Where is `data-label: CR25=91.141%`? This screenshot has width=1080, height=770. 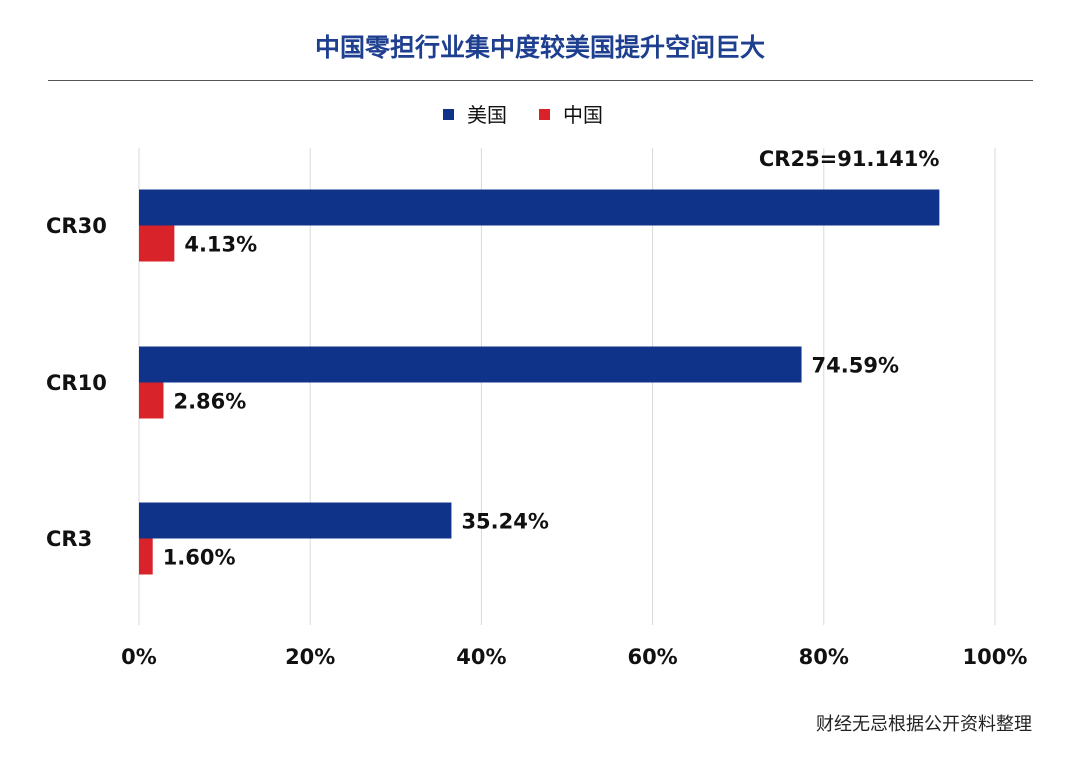 data-label: CR25=91.141% is located at coordinates (849, 159).